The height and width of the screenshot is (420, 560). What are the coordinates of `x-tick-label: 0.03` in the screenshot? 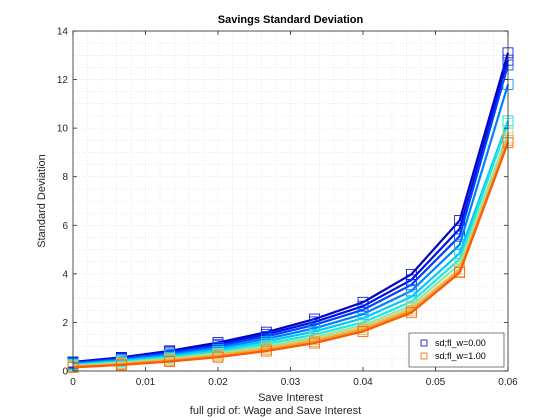 It's located at (291, 382).